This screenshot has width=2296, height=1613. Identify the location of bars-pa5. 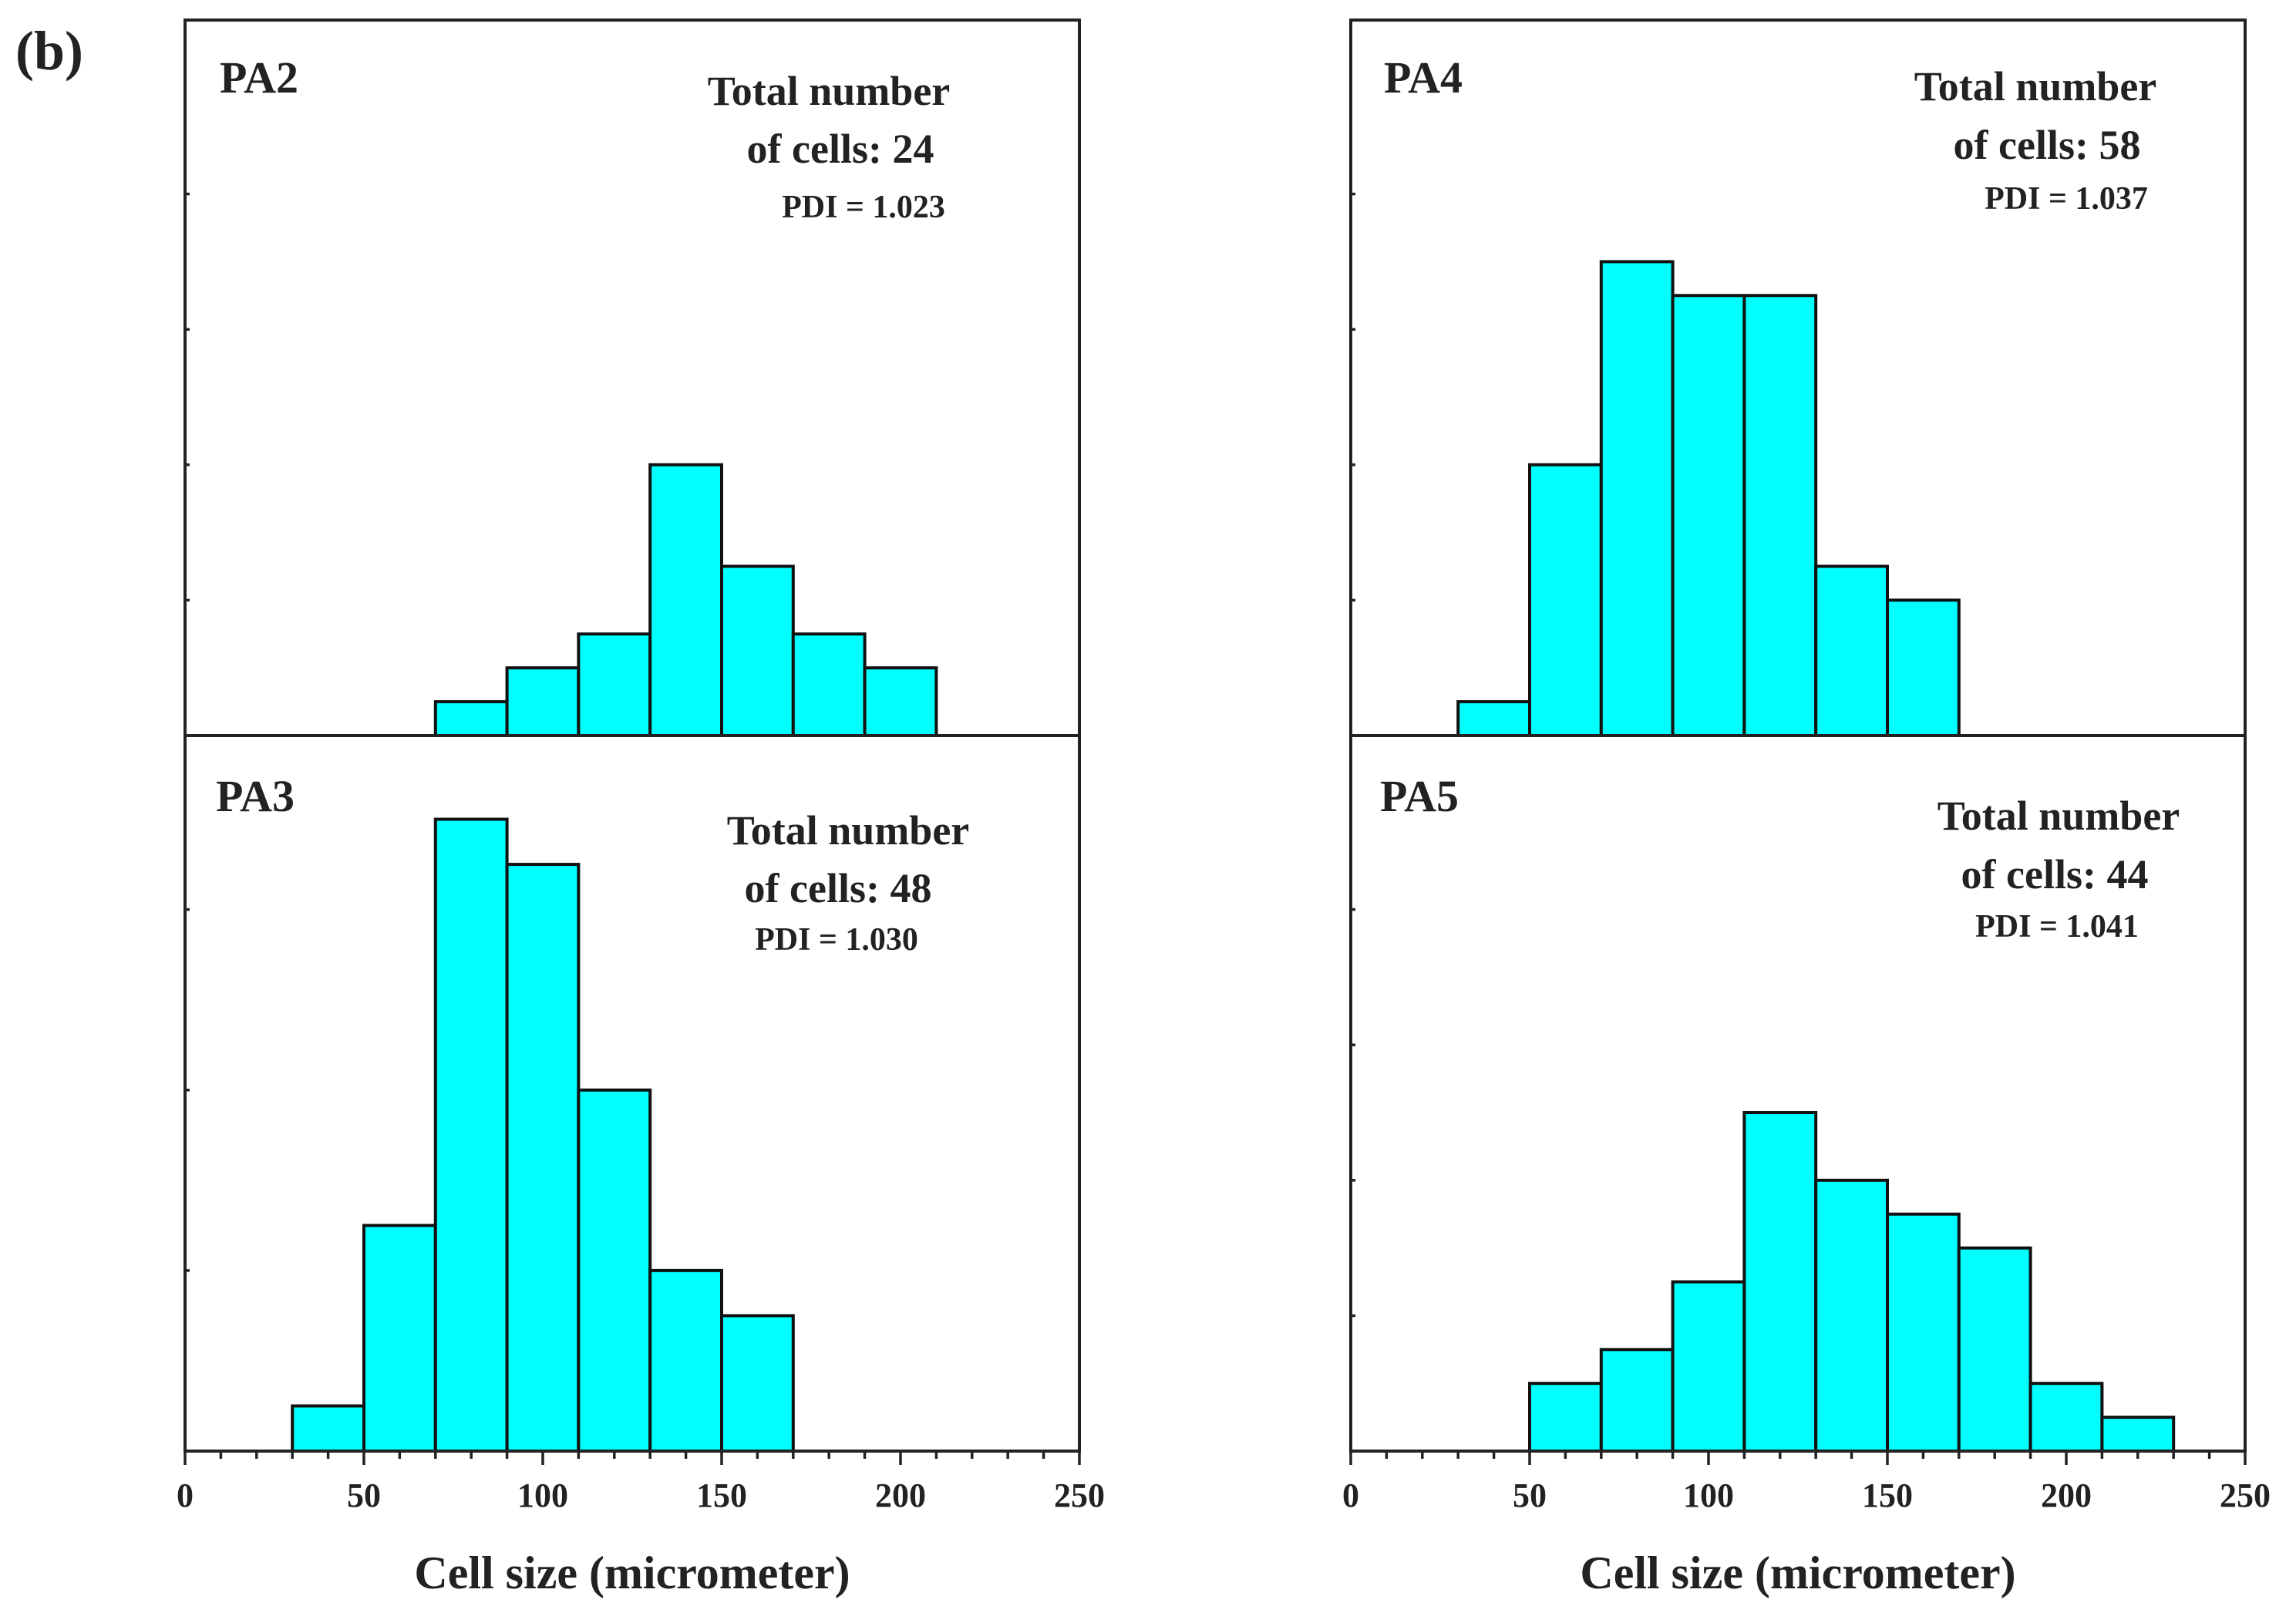
(1852, 1282).